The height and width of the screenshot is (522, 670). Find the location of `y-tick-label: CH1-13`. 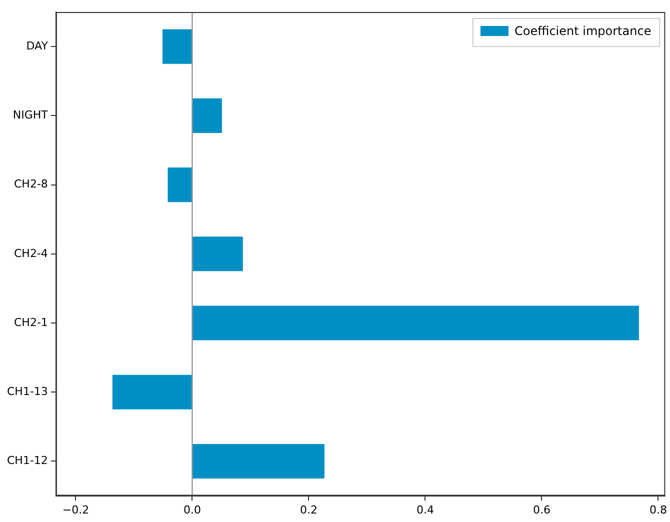

y-tick-label: CH1-13 is located at coordinates (27, 391).